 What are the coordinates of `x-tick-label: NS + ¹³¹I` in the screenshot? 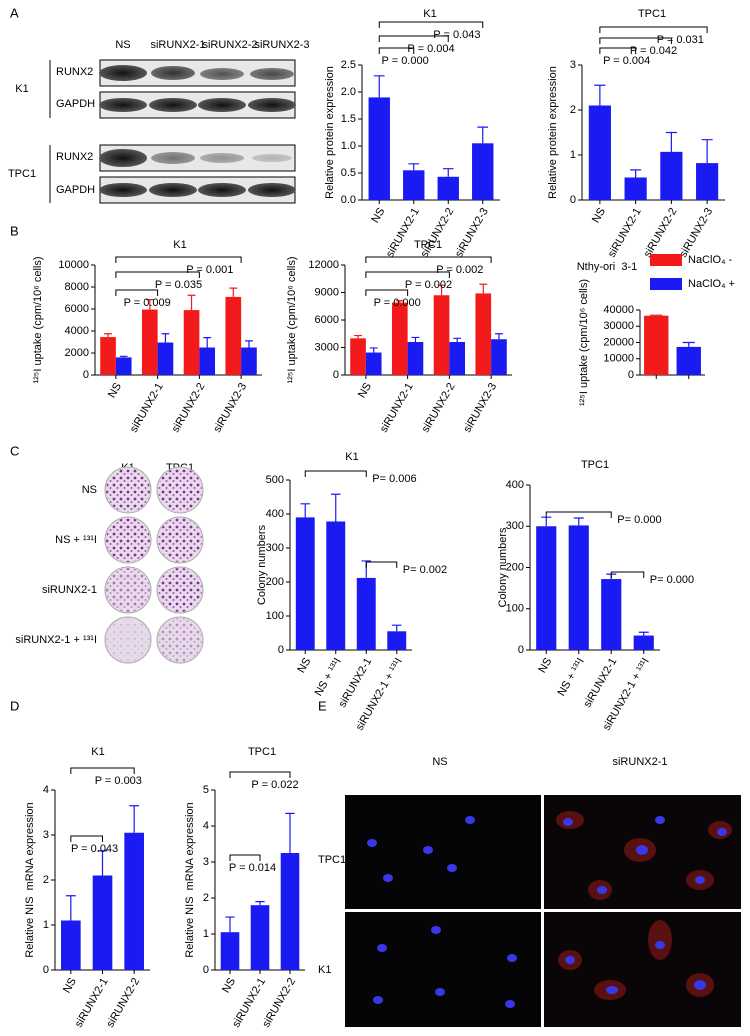 It's located at (571, 677).